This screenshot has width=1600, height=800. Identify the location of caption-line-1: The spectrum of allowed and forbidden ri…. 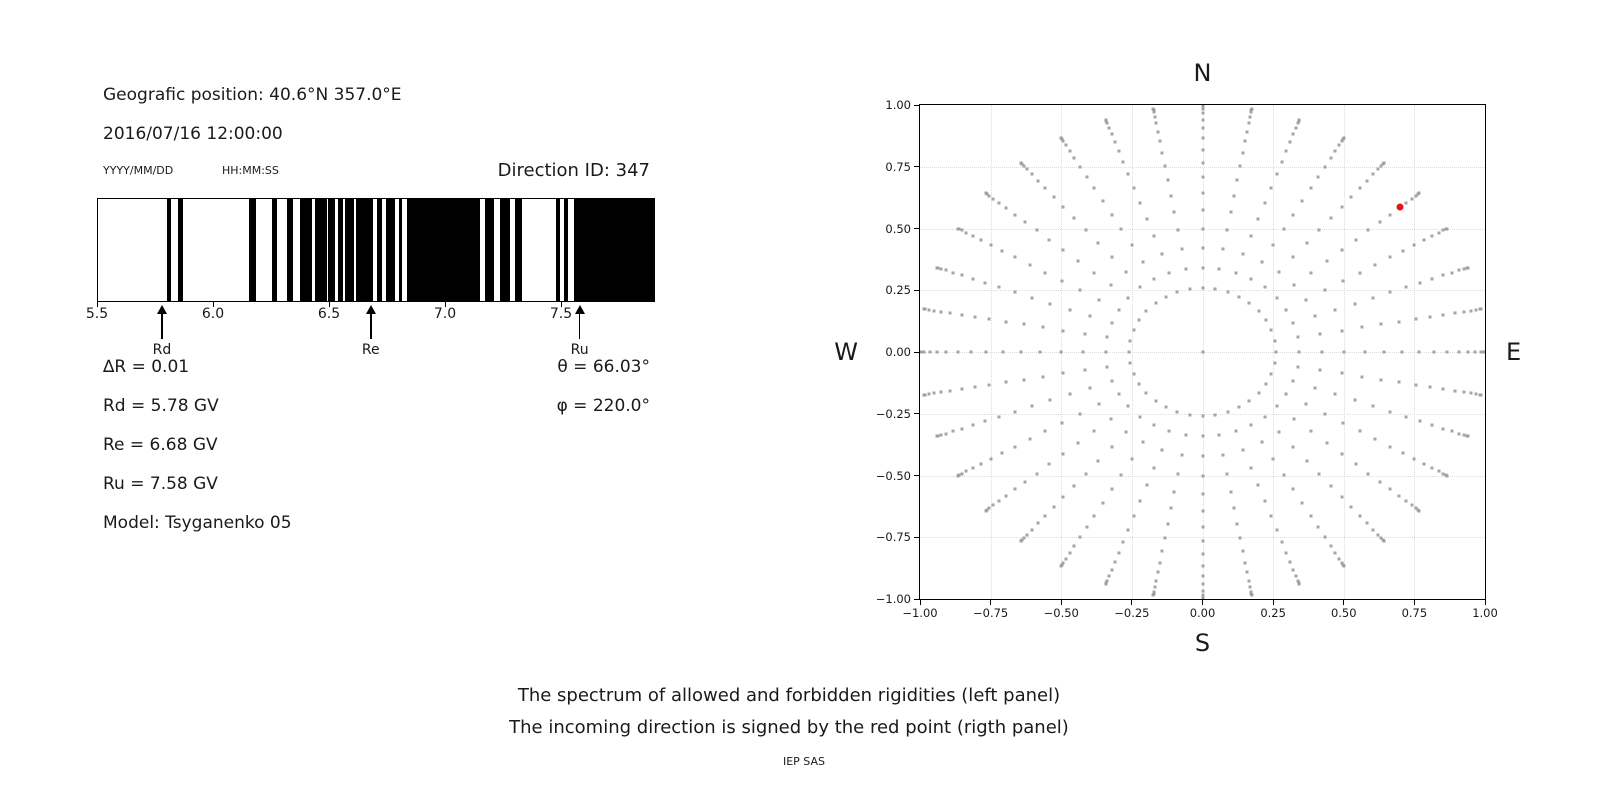
(789, 695).